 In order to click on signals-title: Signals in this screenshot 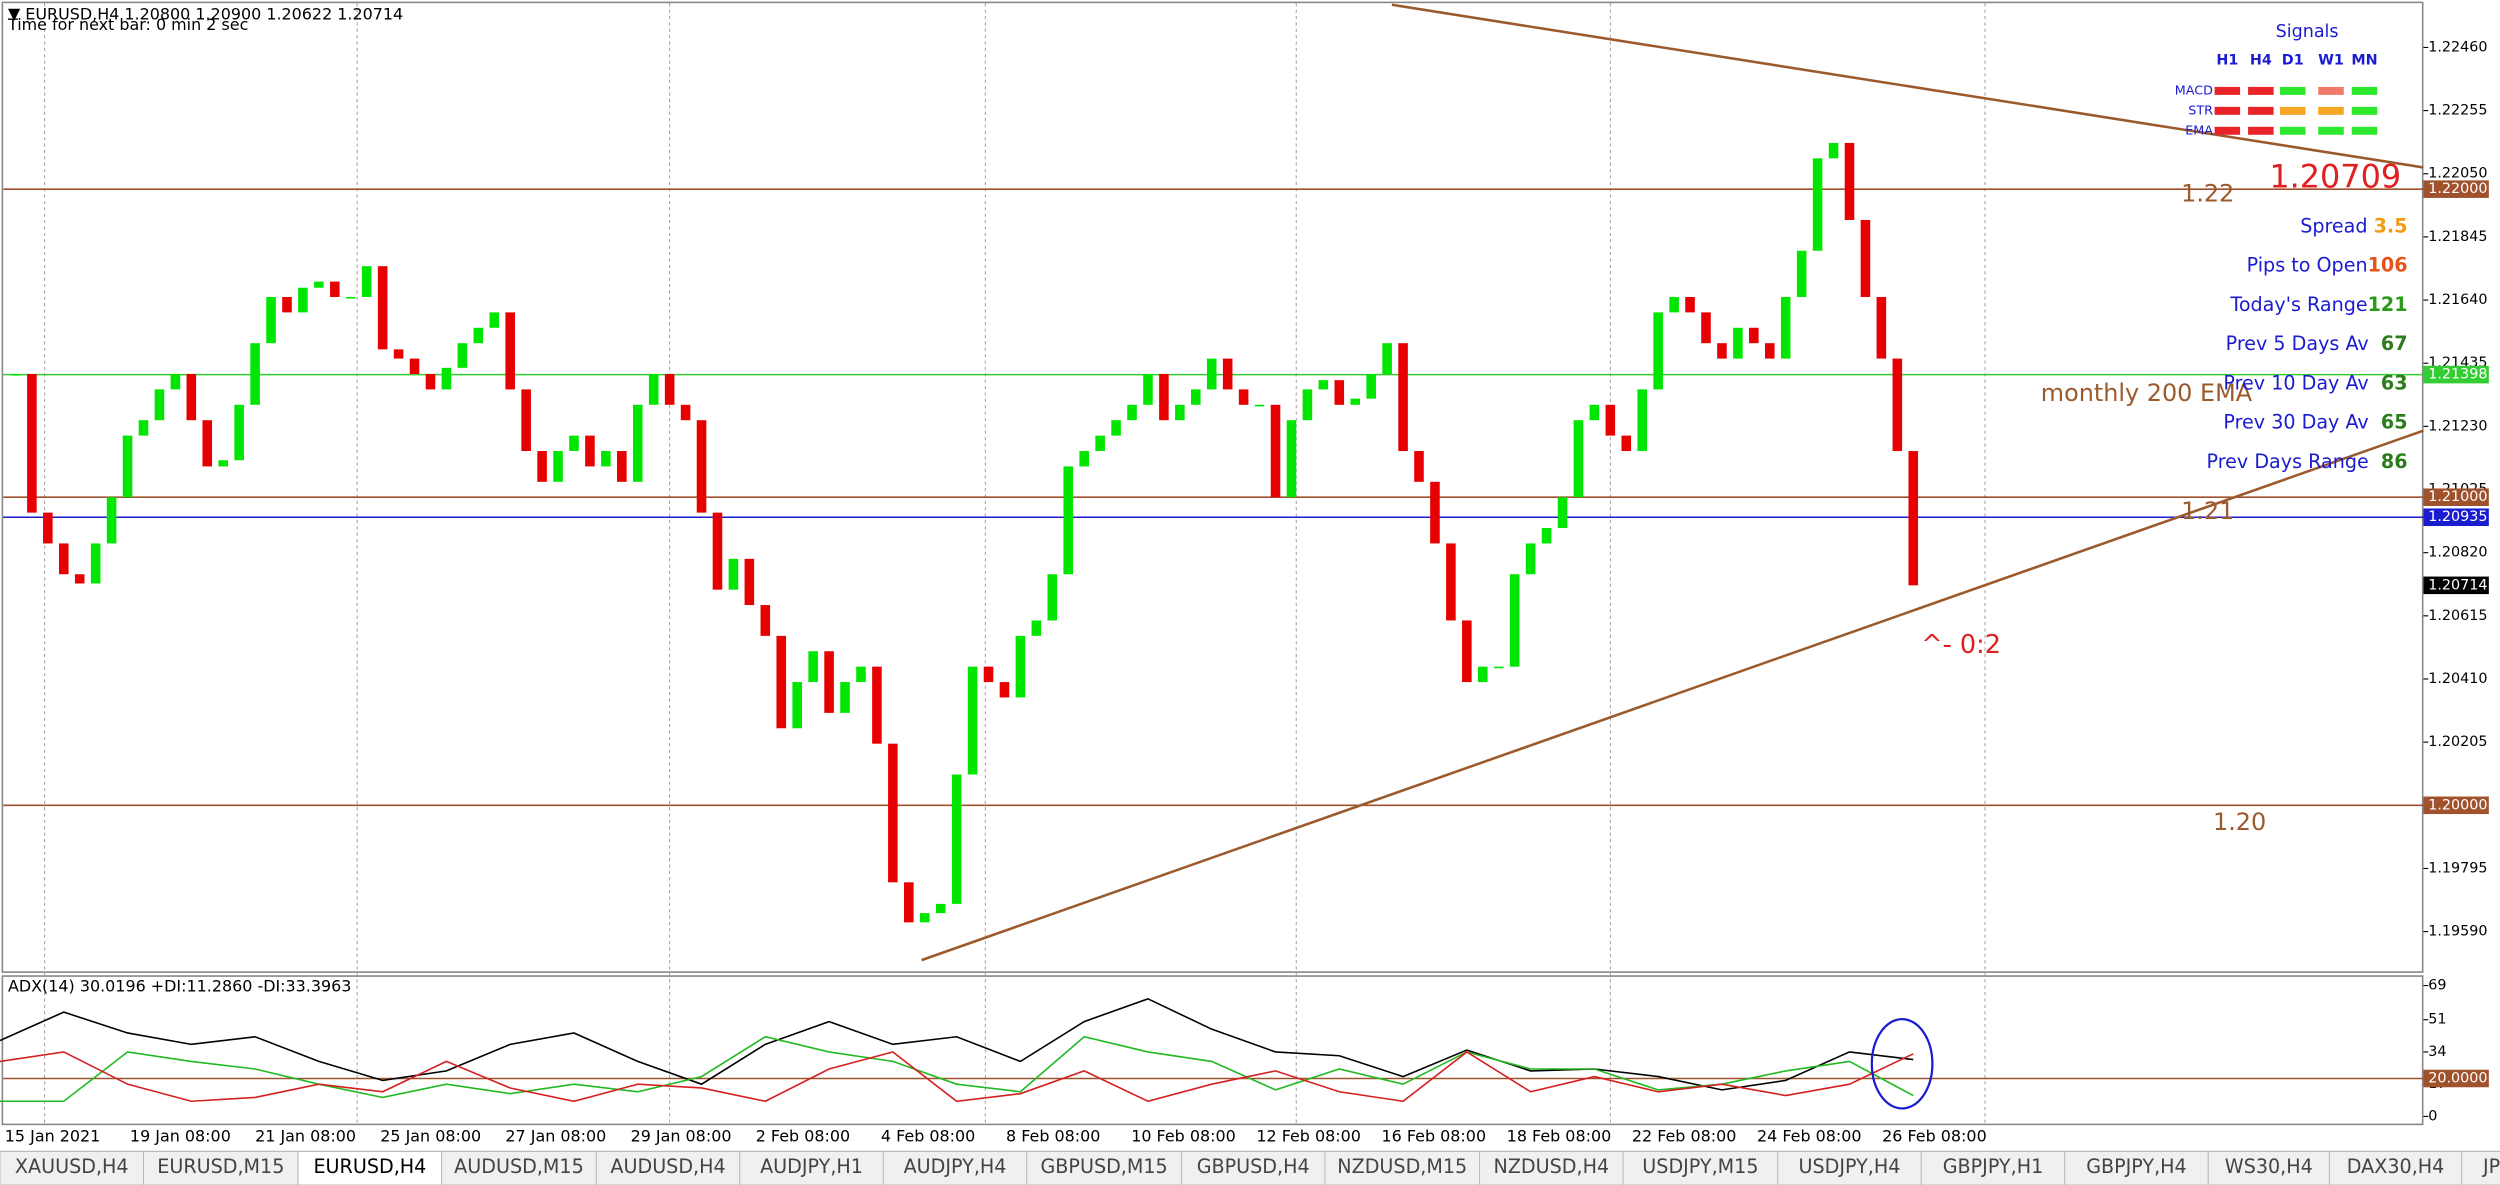, I will do `click(2307, 32)`.